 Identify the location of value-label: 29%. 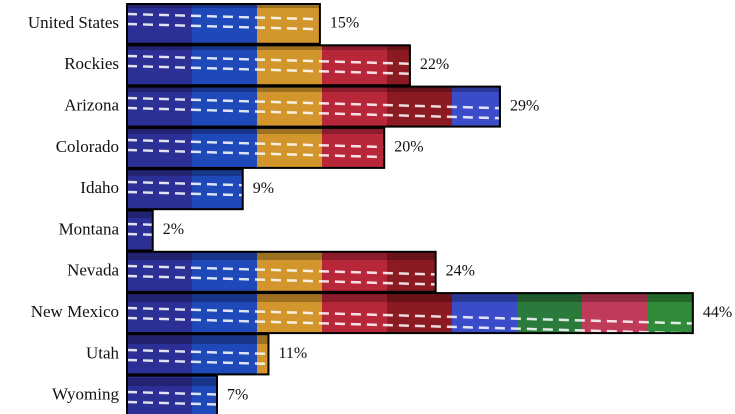
(524, 105).